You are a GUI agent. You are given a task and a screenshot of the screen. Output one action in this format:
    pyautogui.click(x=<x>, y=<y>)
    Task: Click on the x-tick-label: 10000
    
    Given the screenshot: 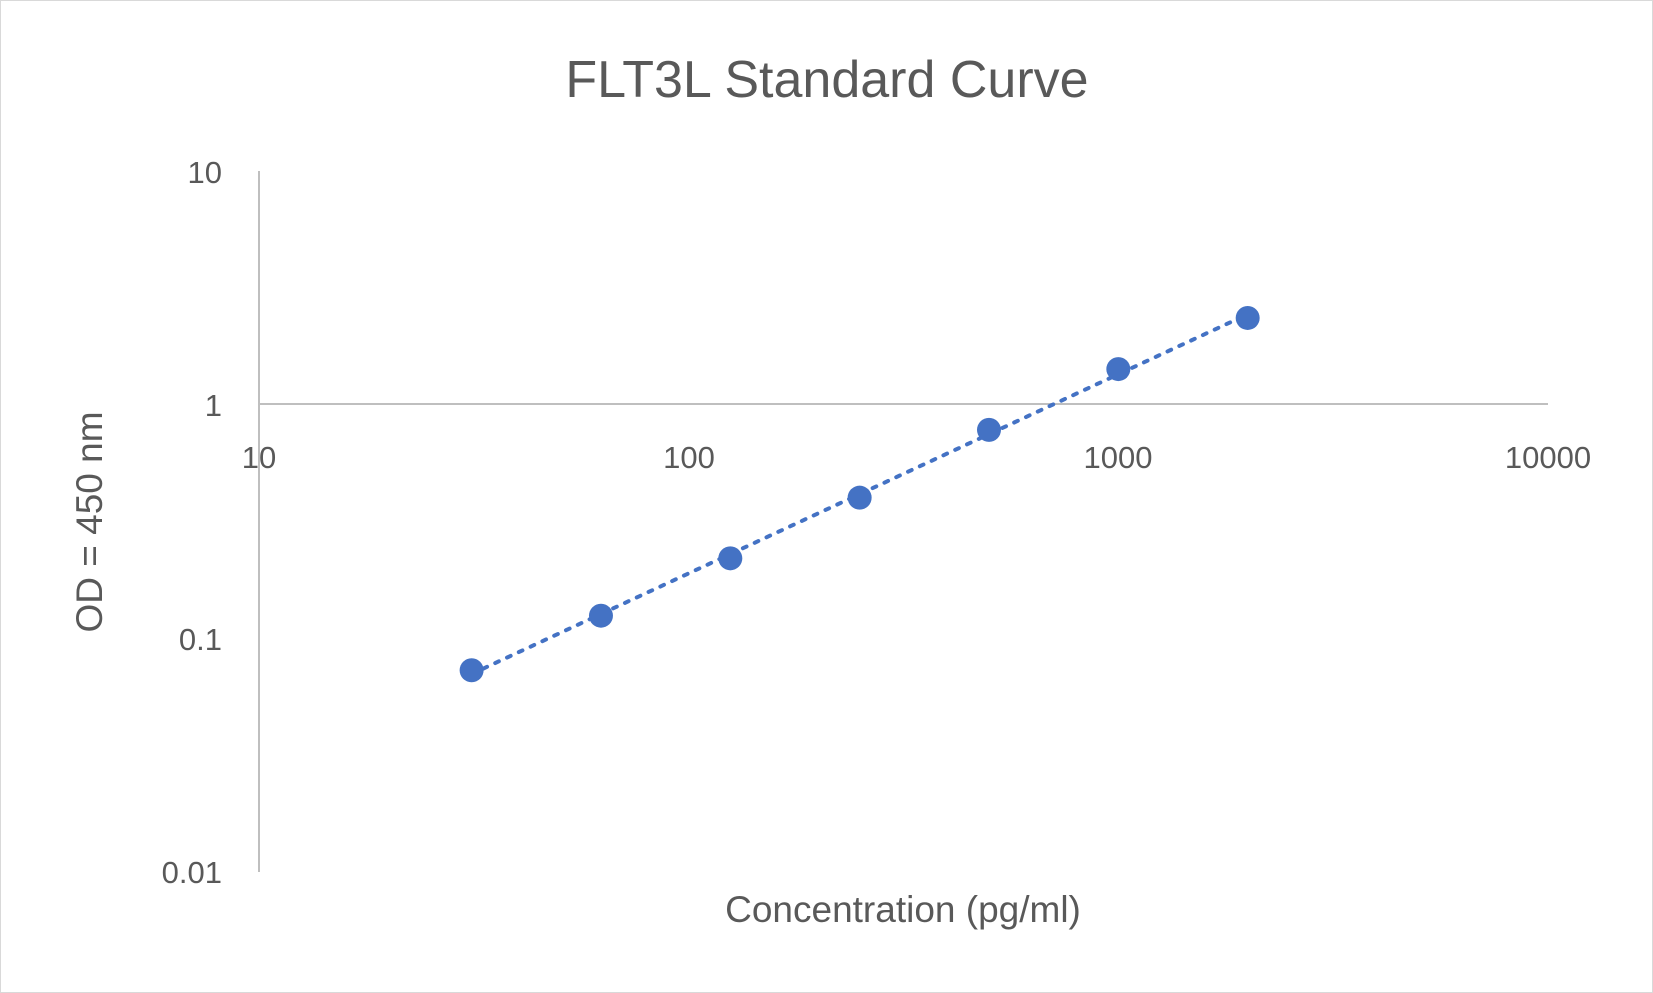 What is the action you would take?
    pyautogui.click(x=1548, y=457)
    